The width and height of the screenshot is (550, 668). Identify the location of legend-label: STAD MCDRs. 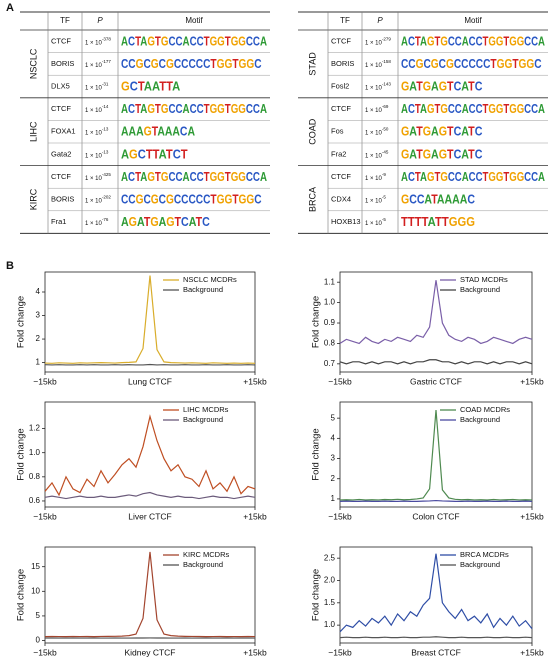
(484, 279).